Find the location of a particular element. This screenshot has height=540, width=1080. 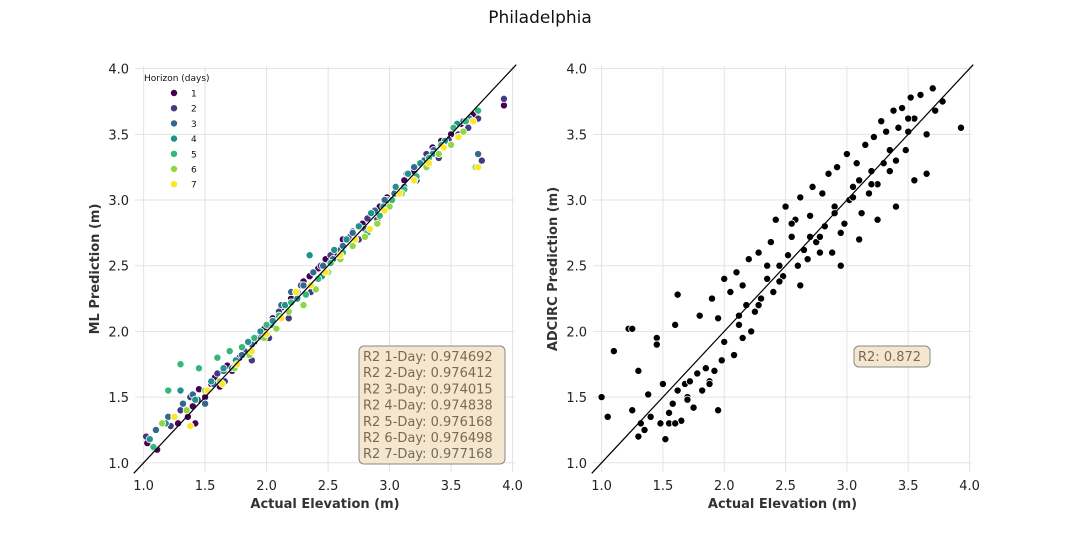

y-tick-label: 3.0 is located at coordinates (118, 201).